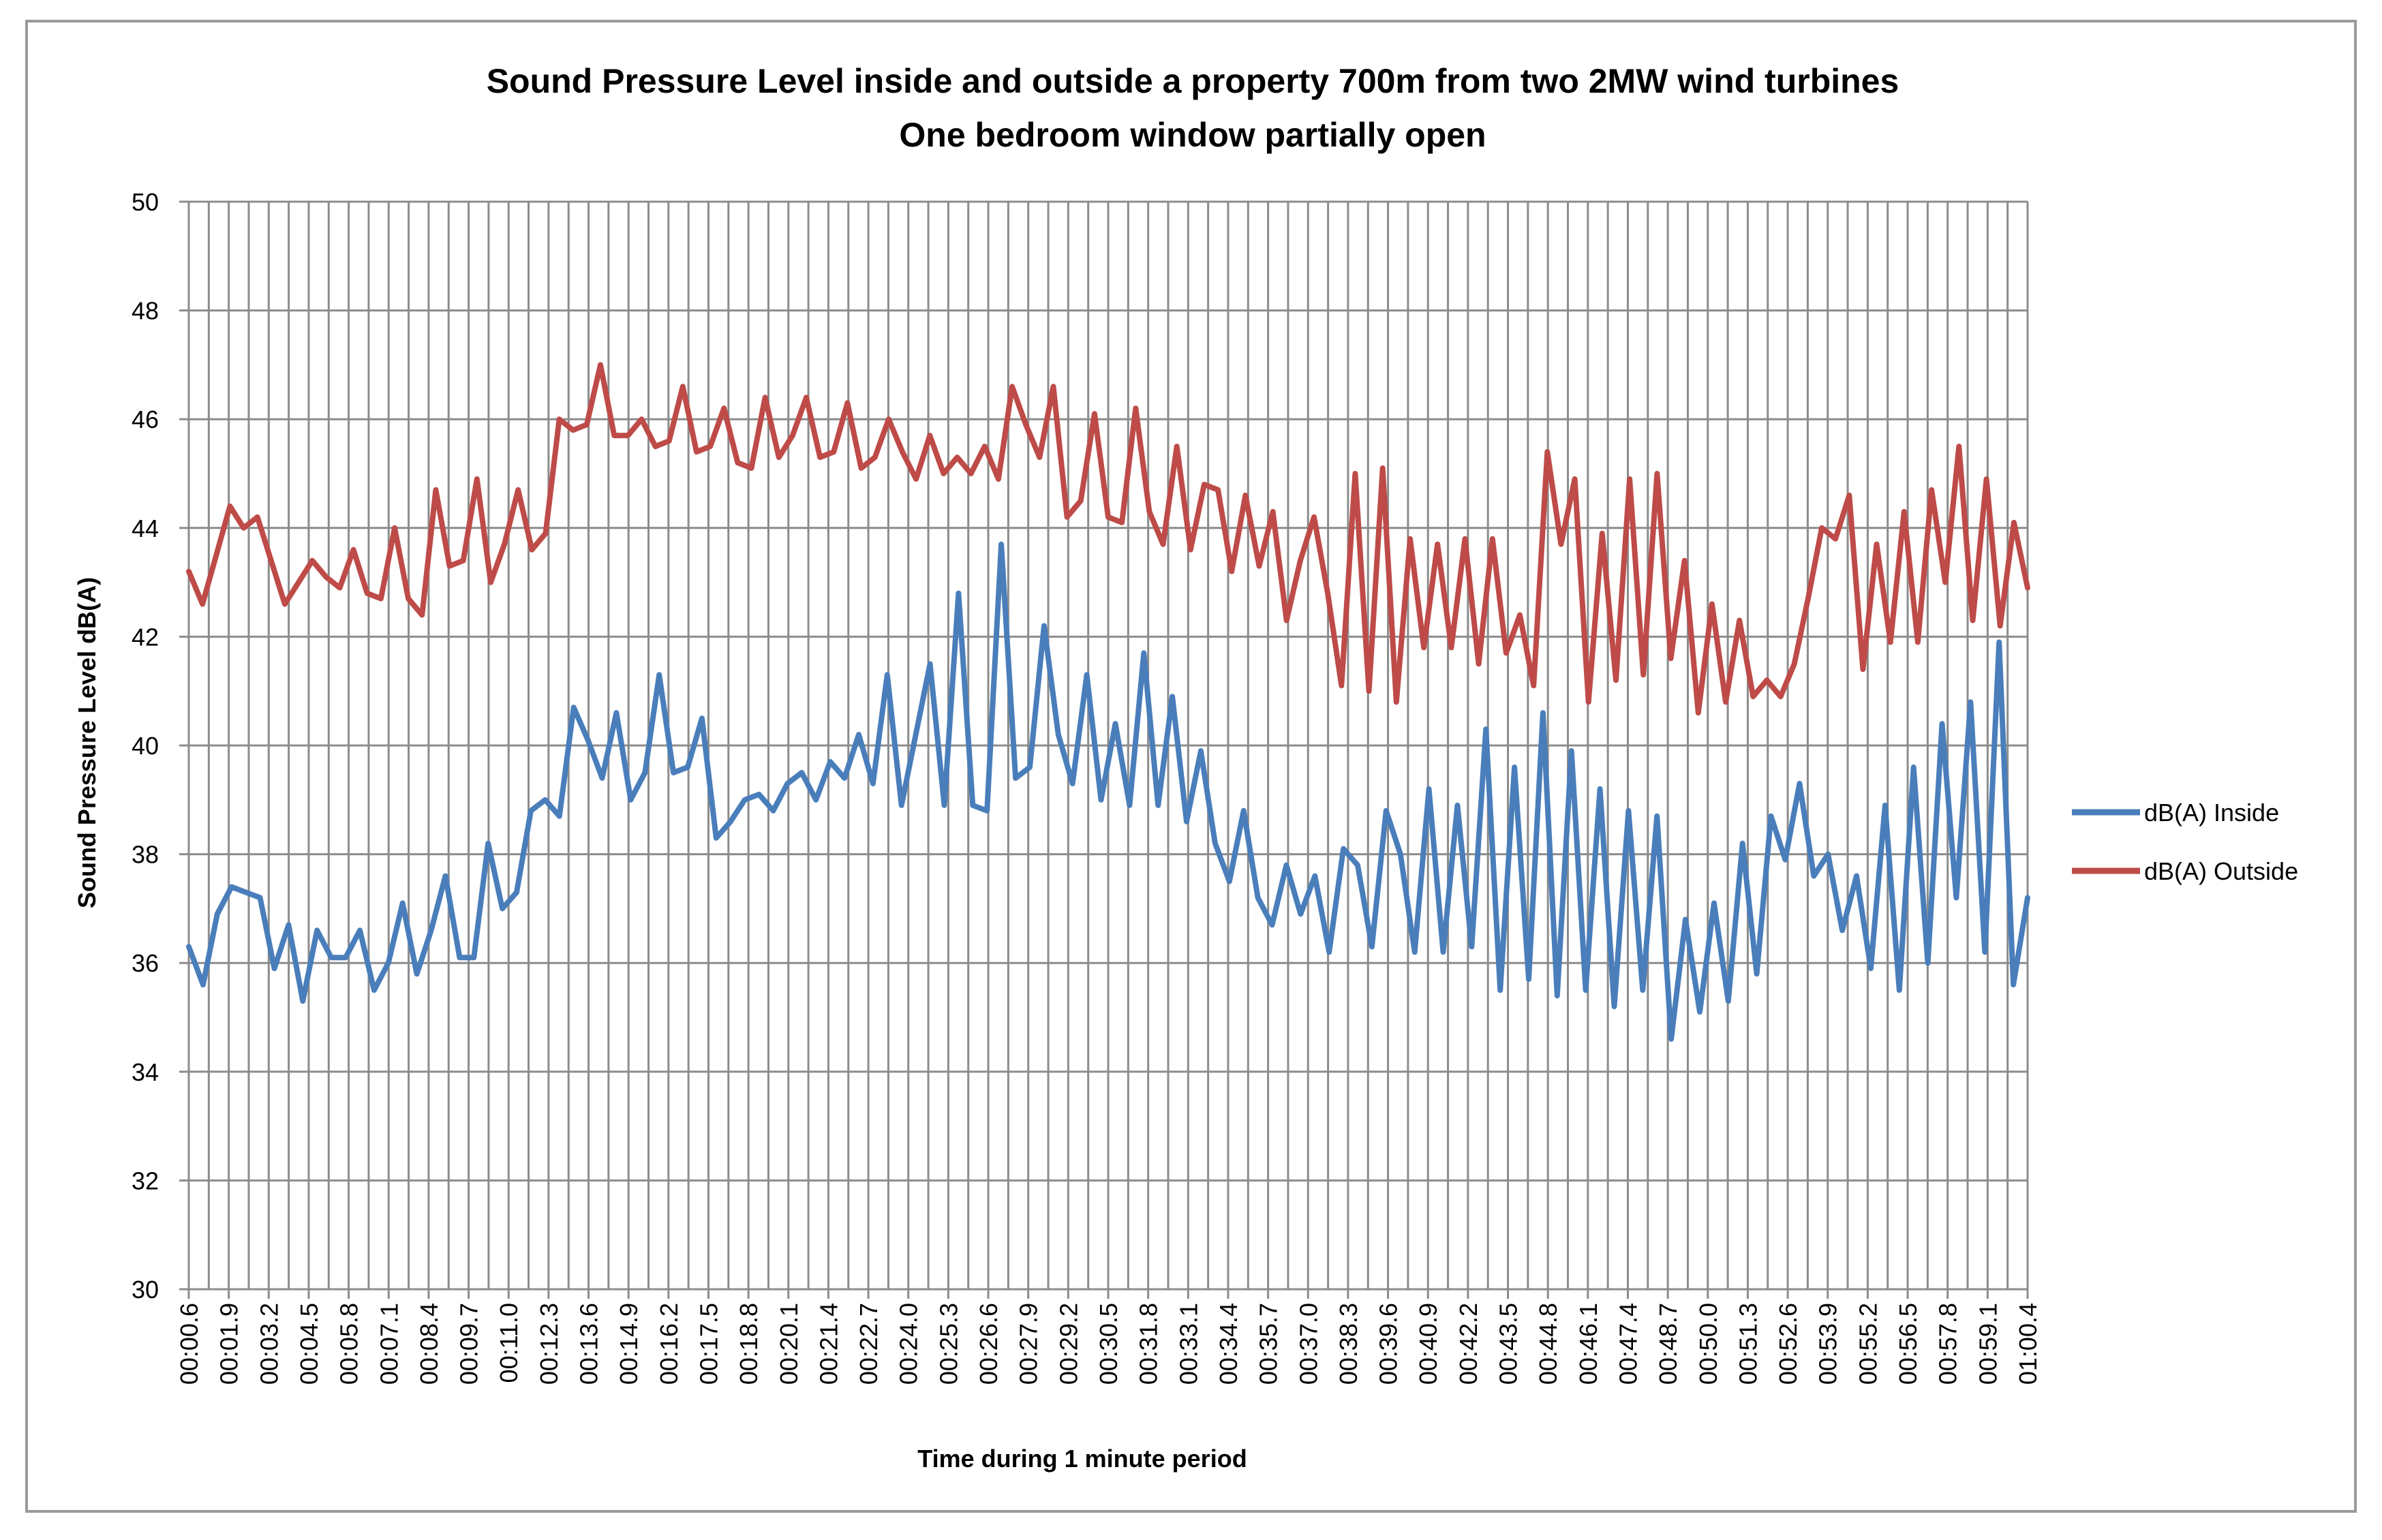  I want to click on y-tick-label: 40, so click(145, 746).